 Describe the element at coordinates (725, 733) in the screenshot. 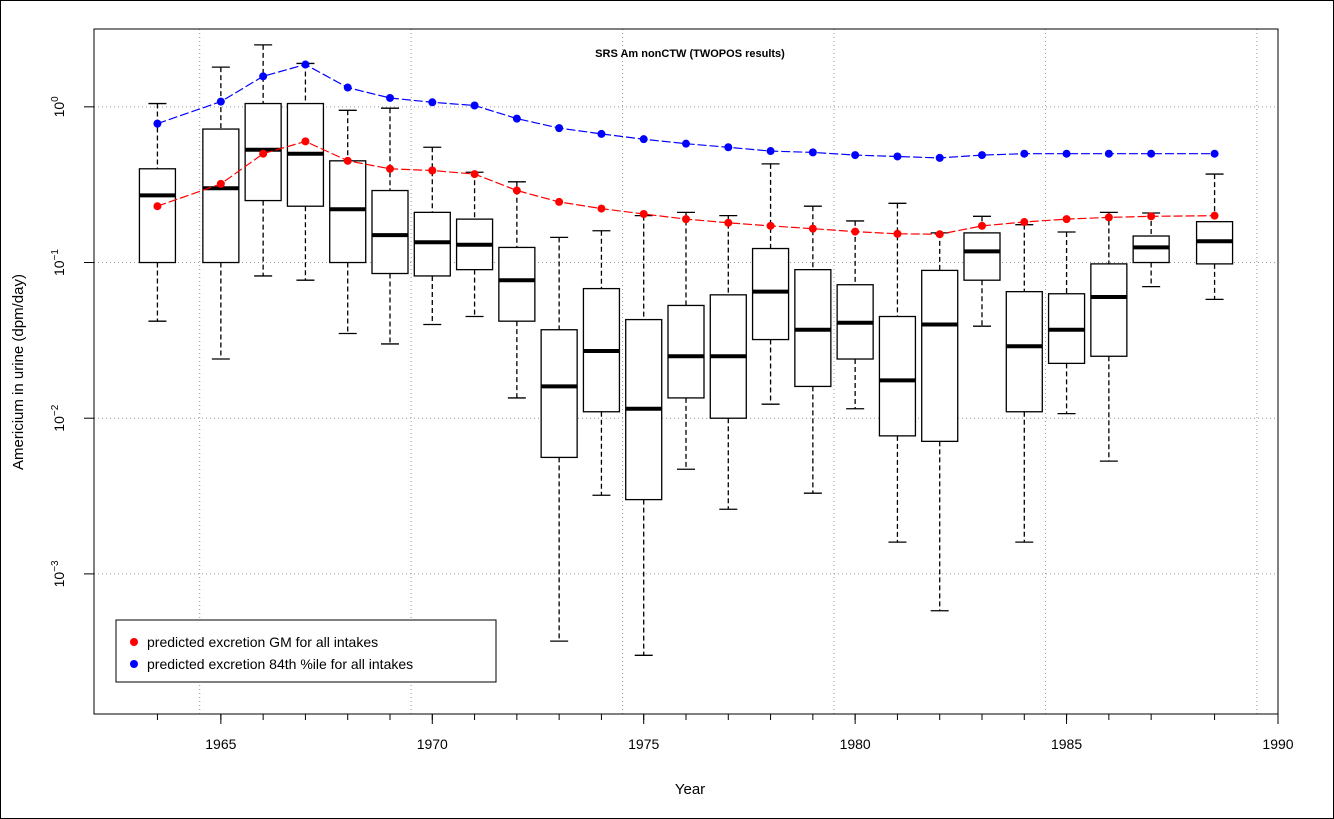

I see `x-axis: 1965 1970 1975 1980 1985 1990` at that location.